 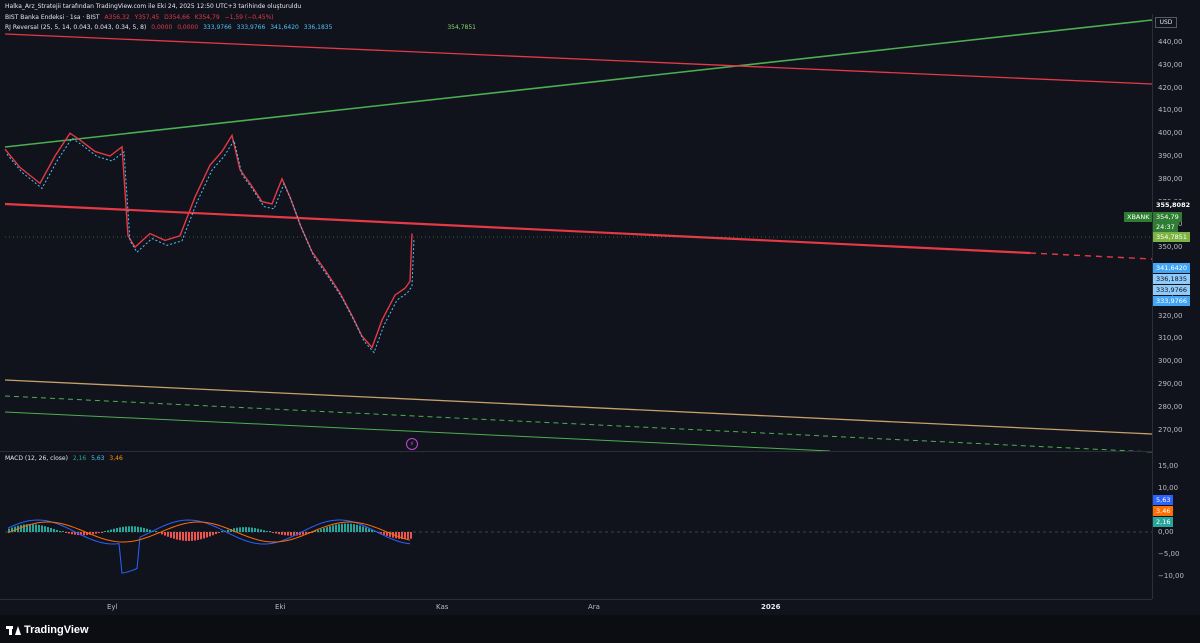 I want to click on currency-label: USD, so click(x=1166, y=22).